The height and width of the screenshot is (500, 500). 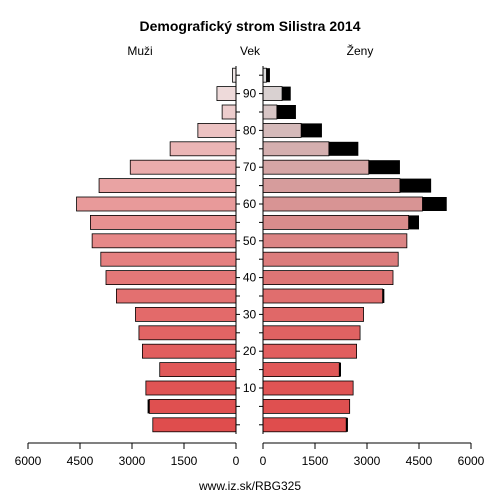 What do you see at coordinates (139, 51) in the screenshot?
I see `left-label-men: Muži` at bounding box center [139, 51].